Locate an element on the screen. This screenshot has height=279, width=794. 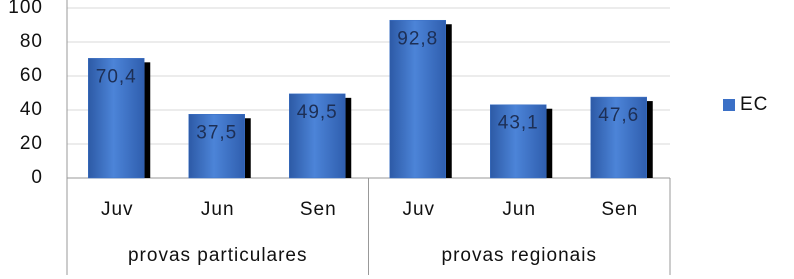
y-tick-label: 0 is located at coordinates (37, 177).